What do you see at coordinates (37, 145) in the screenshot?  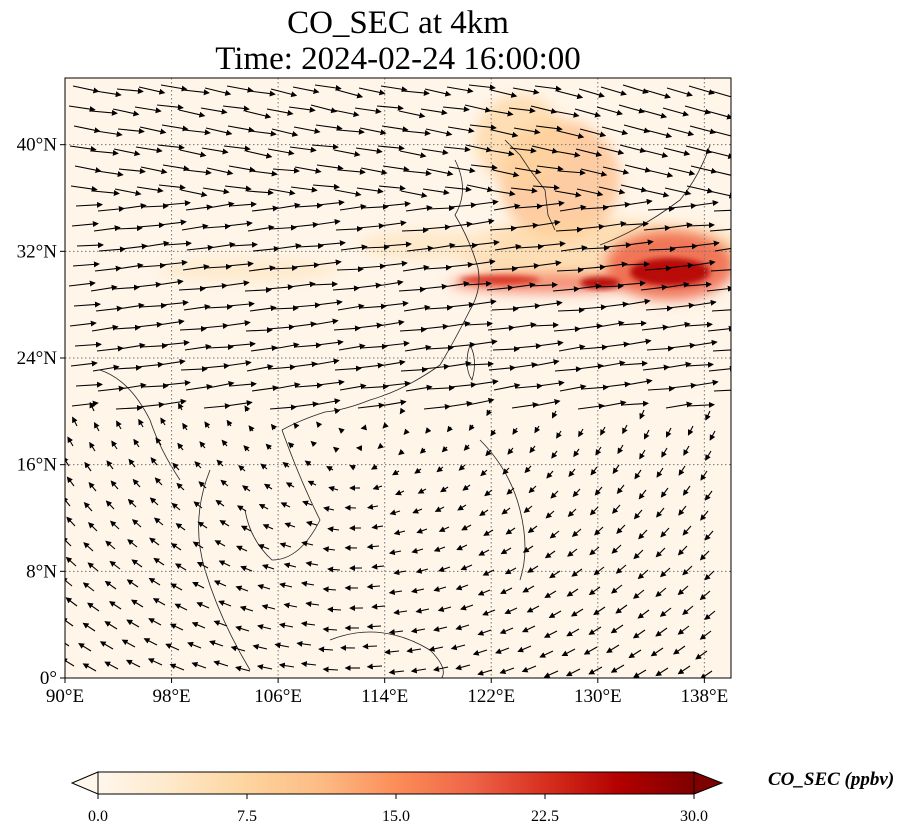 I see `lat-tick-label: 40°N` at bounding box center [37, 145].